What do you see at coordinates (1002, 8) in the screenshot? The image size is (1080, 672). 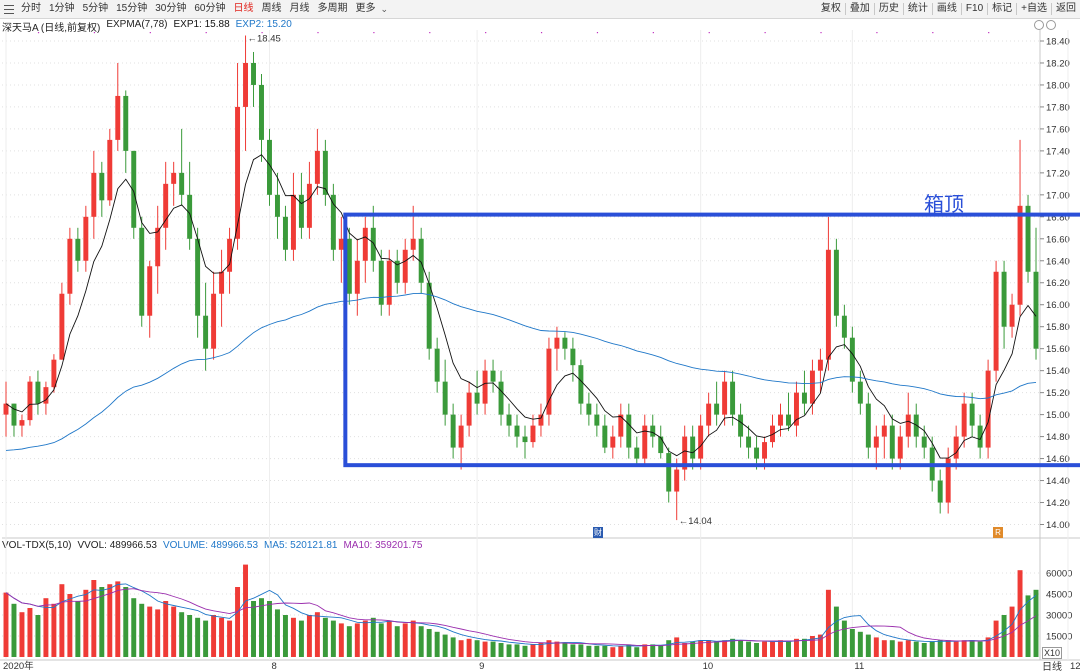 I see `toolbar-action-6: 标记` at bounding box center [1002, 8].